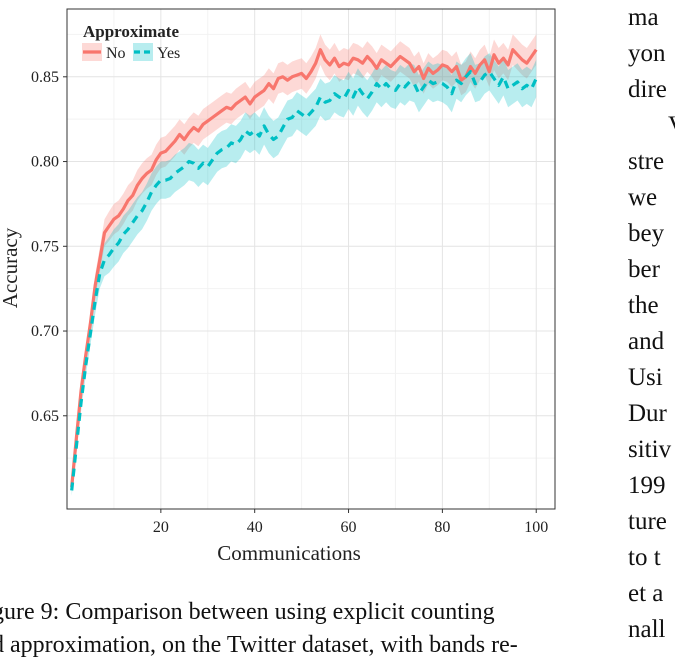  I want to click on legend-key-yes, so click(143, 52).